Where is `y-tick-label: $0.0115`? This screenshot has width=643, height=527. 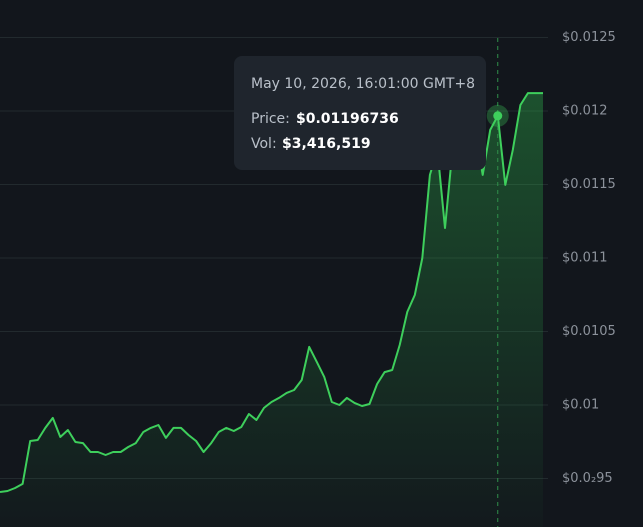 y-tick-label: $0.0115 is located at coordinates (589, 184).